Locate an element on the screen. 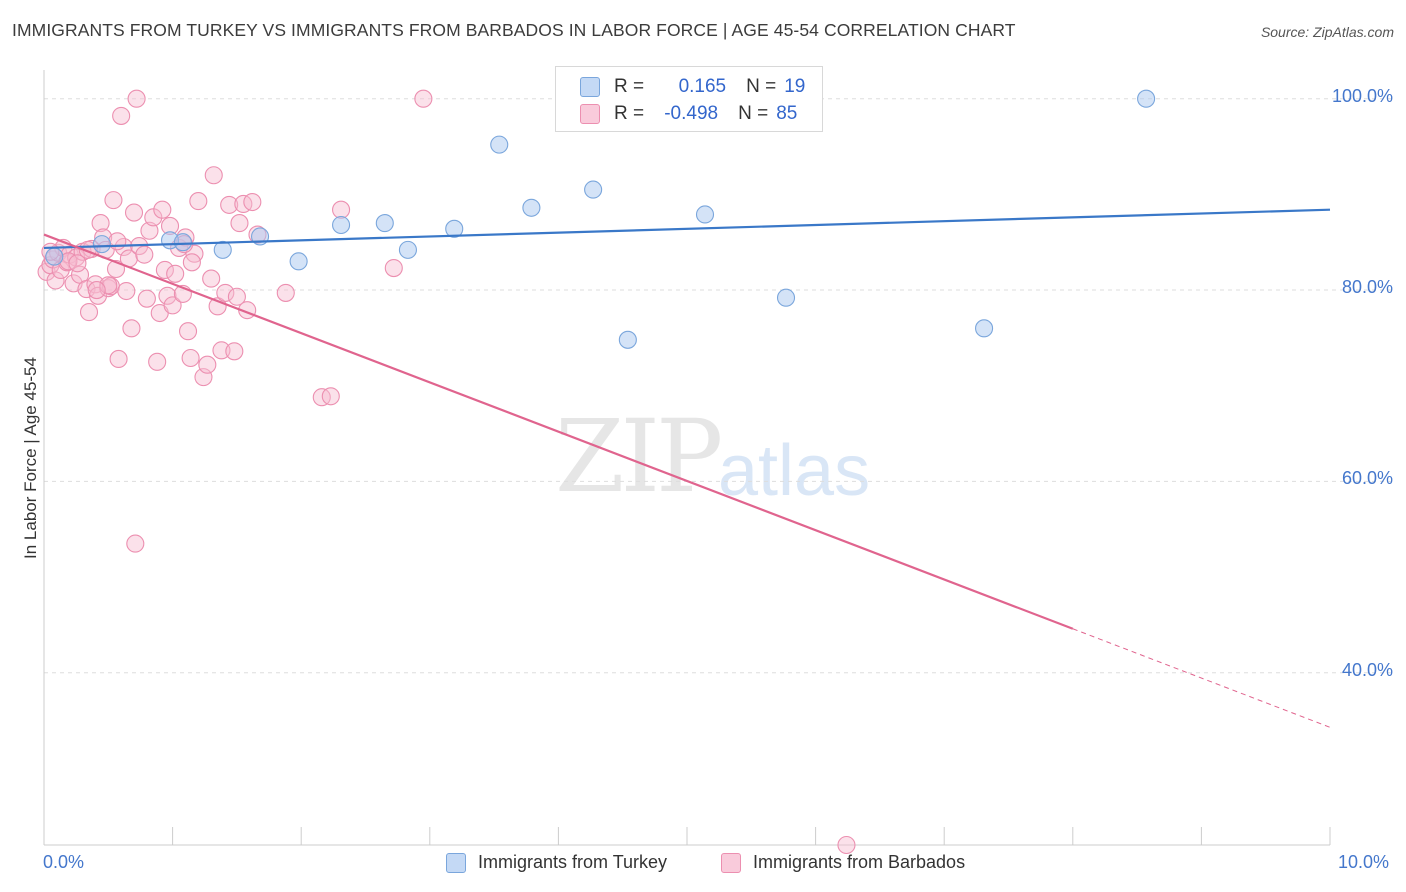 This screenshot has height=892, width=1406. legend-n-value: 85 is located at coordinates (787, 113).